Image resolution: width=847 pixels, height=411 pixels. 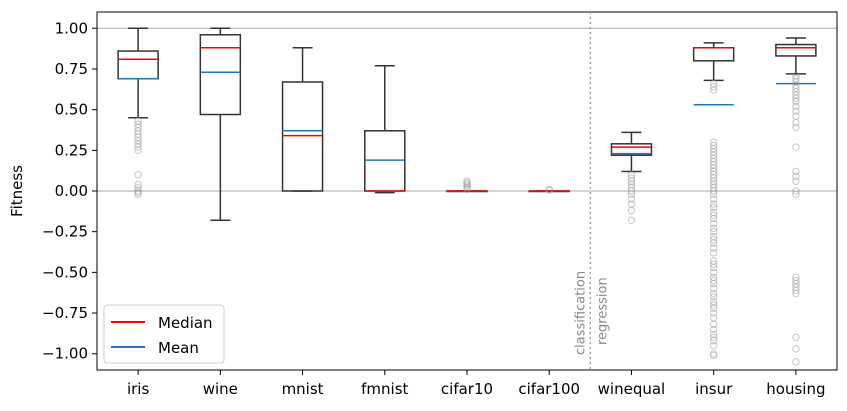 I want to click on box-iris, so click(x=138, y=112).